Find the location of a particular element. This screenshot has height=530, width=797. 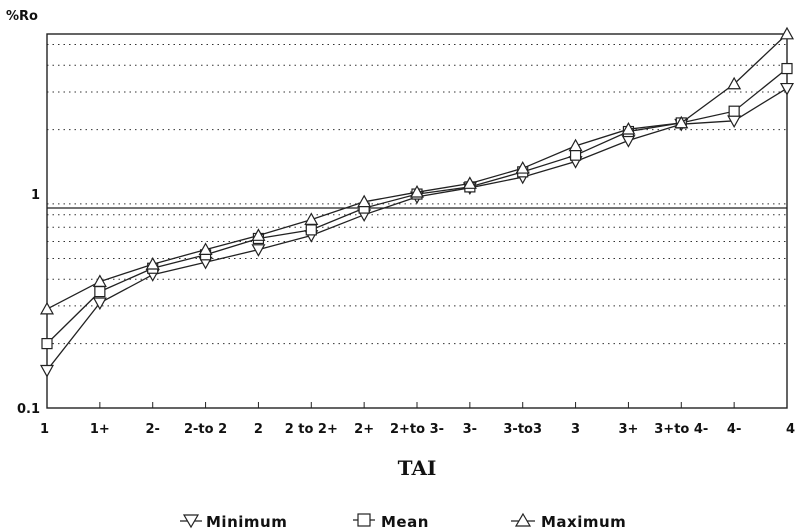

x-tick-label: 1+ is located at coordinates (100, 429).